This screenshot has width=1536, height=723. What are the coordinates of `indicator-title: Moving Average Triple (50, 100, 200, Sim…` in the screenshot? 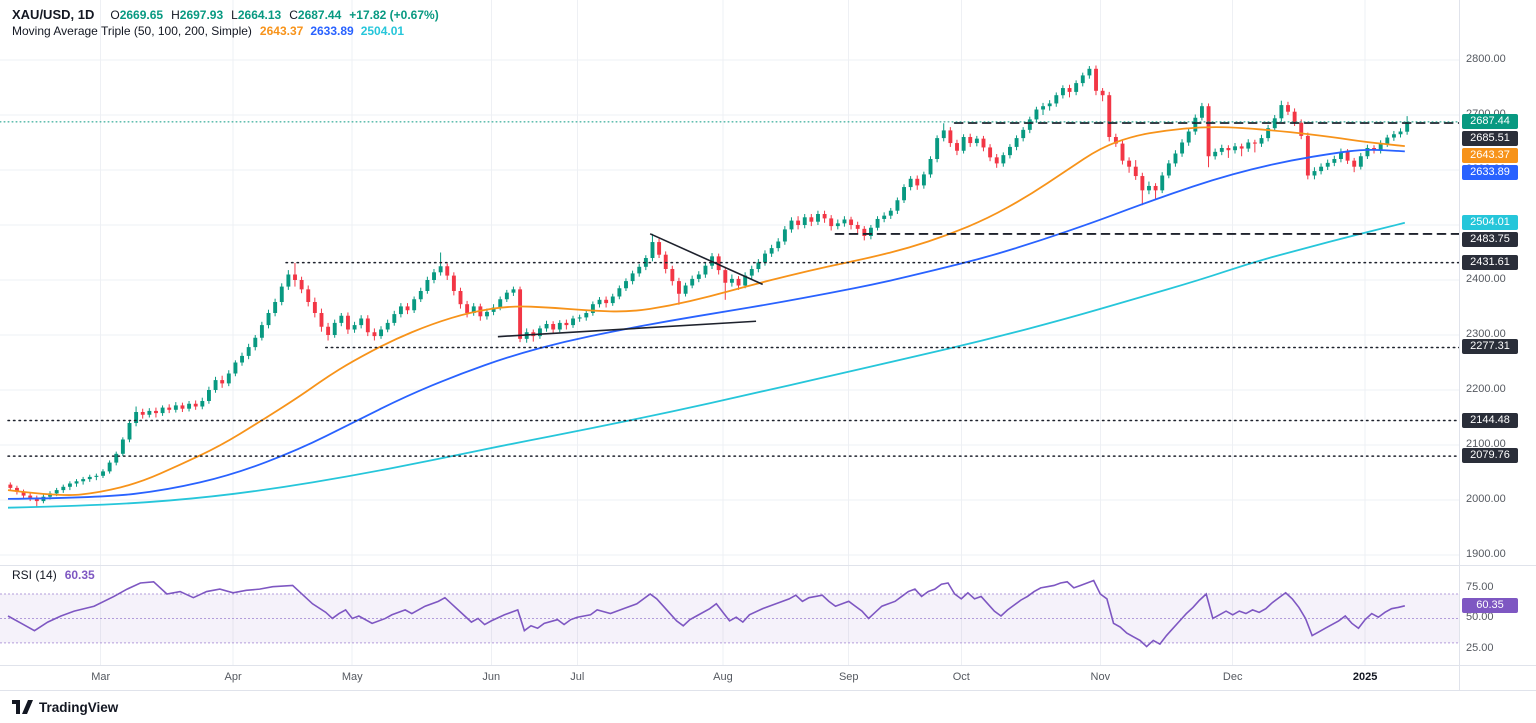 It's located at (132, 31).